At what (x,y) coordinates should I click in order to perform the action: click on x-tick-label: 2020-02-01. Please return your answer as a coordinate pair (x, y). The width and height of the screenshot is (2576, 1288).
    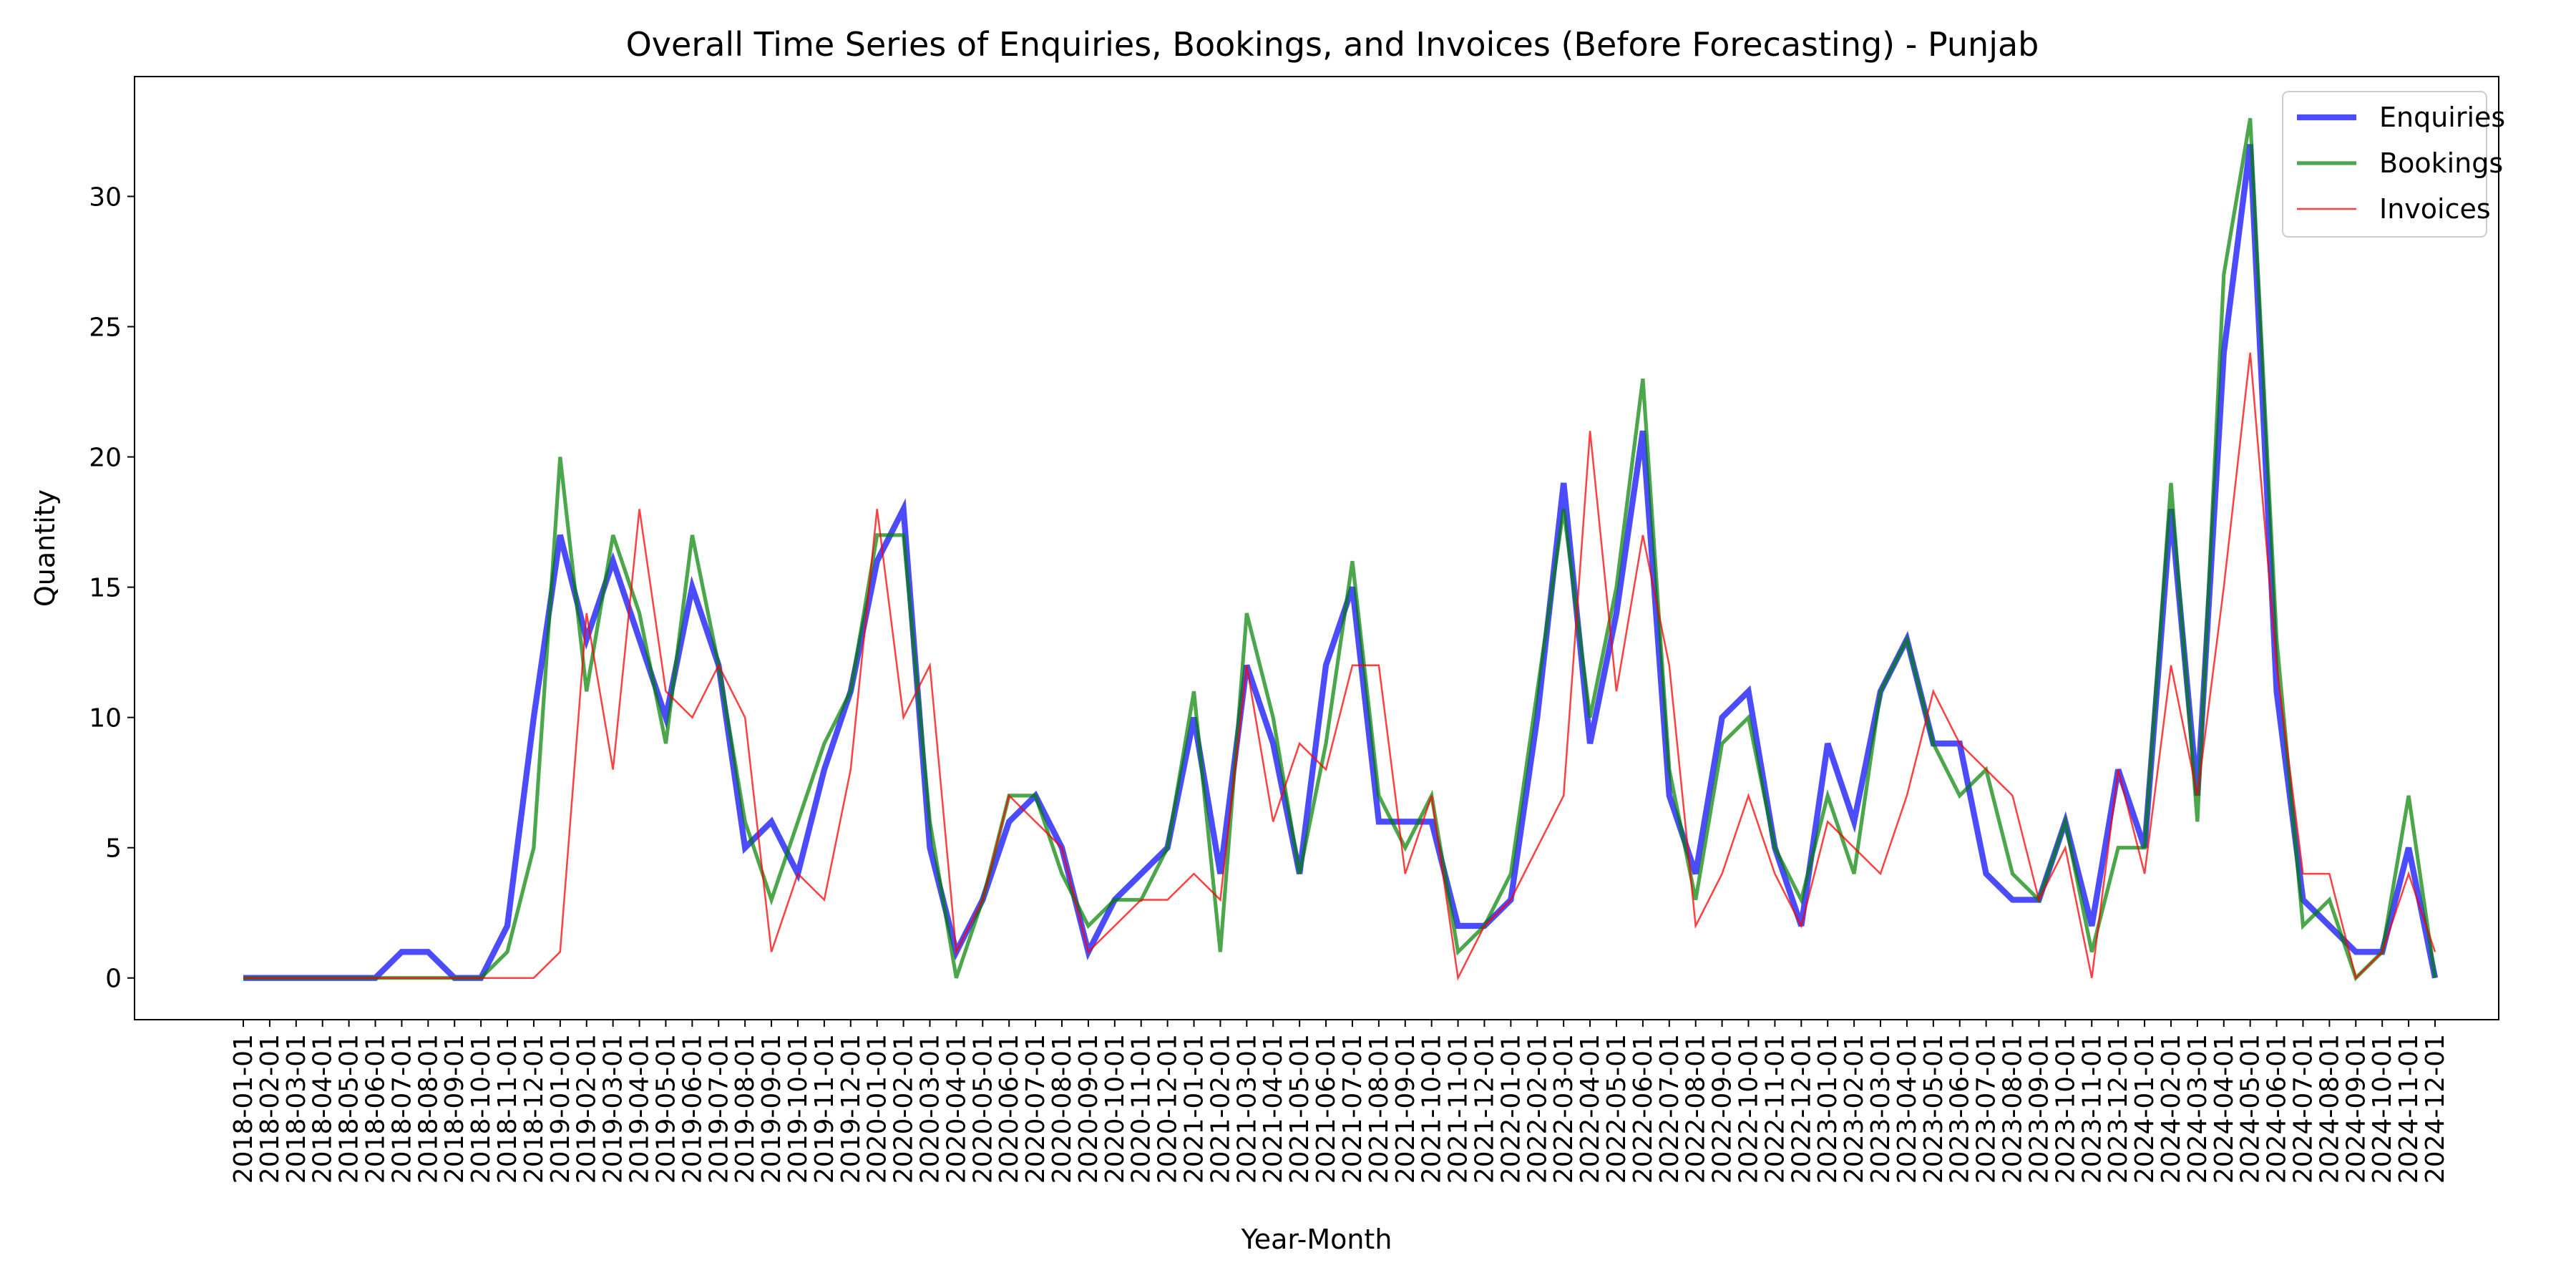
    Looking at the image, I should click on (904, 1109).